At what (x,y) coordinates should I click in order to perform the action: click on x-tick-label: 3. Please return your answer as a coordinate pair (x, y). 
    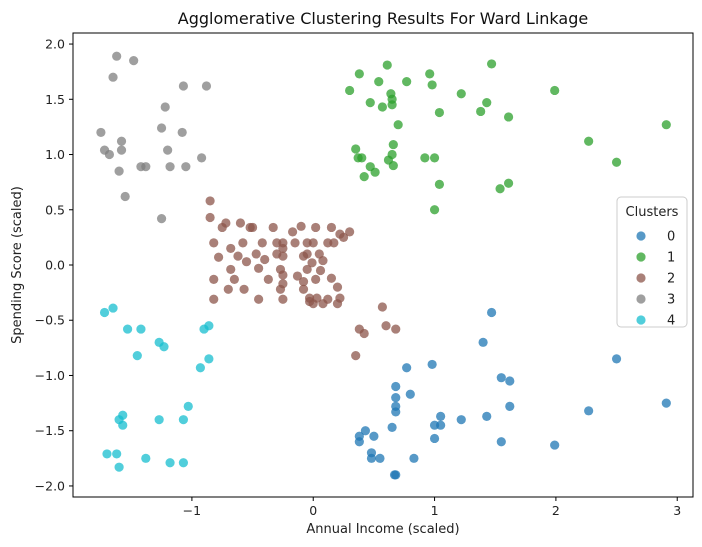
    Looking at the image, I should click on (677, 510).